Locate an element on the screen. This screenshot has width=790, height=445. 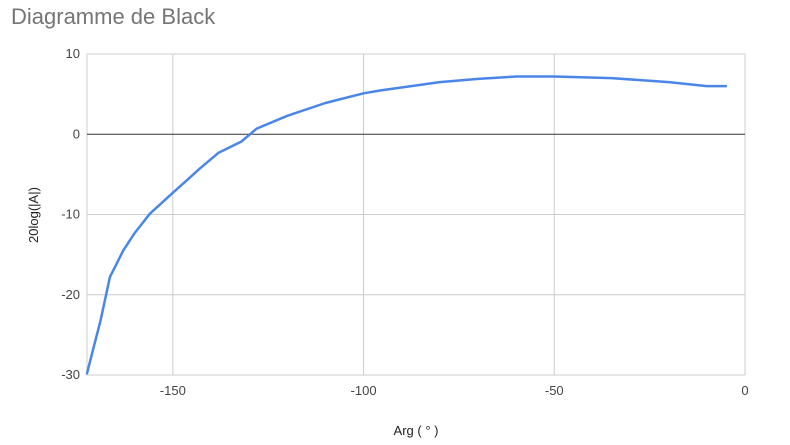
y-tick-label: -20 is located at coordinates (70, 294).